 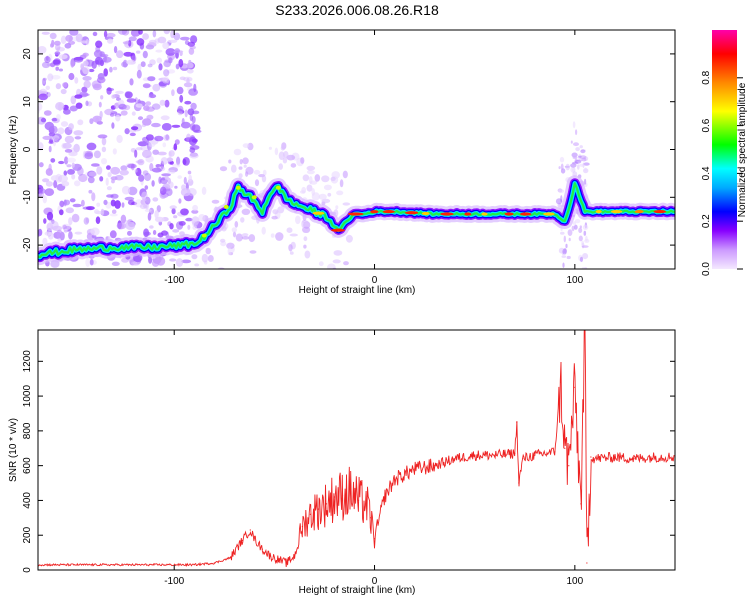 What do you see at coordinates (27, 54) in the screenshot?
I see `y-tick-label: 20` at bounding box center [27, 54].